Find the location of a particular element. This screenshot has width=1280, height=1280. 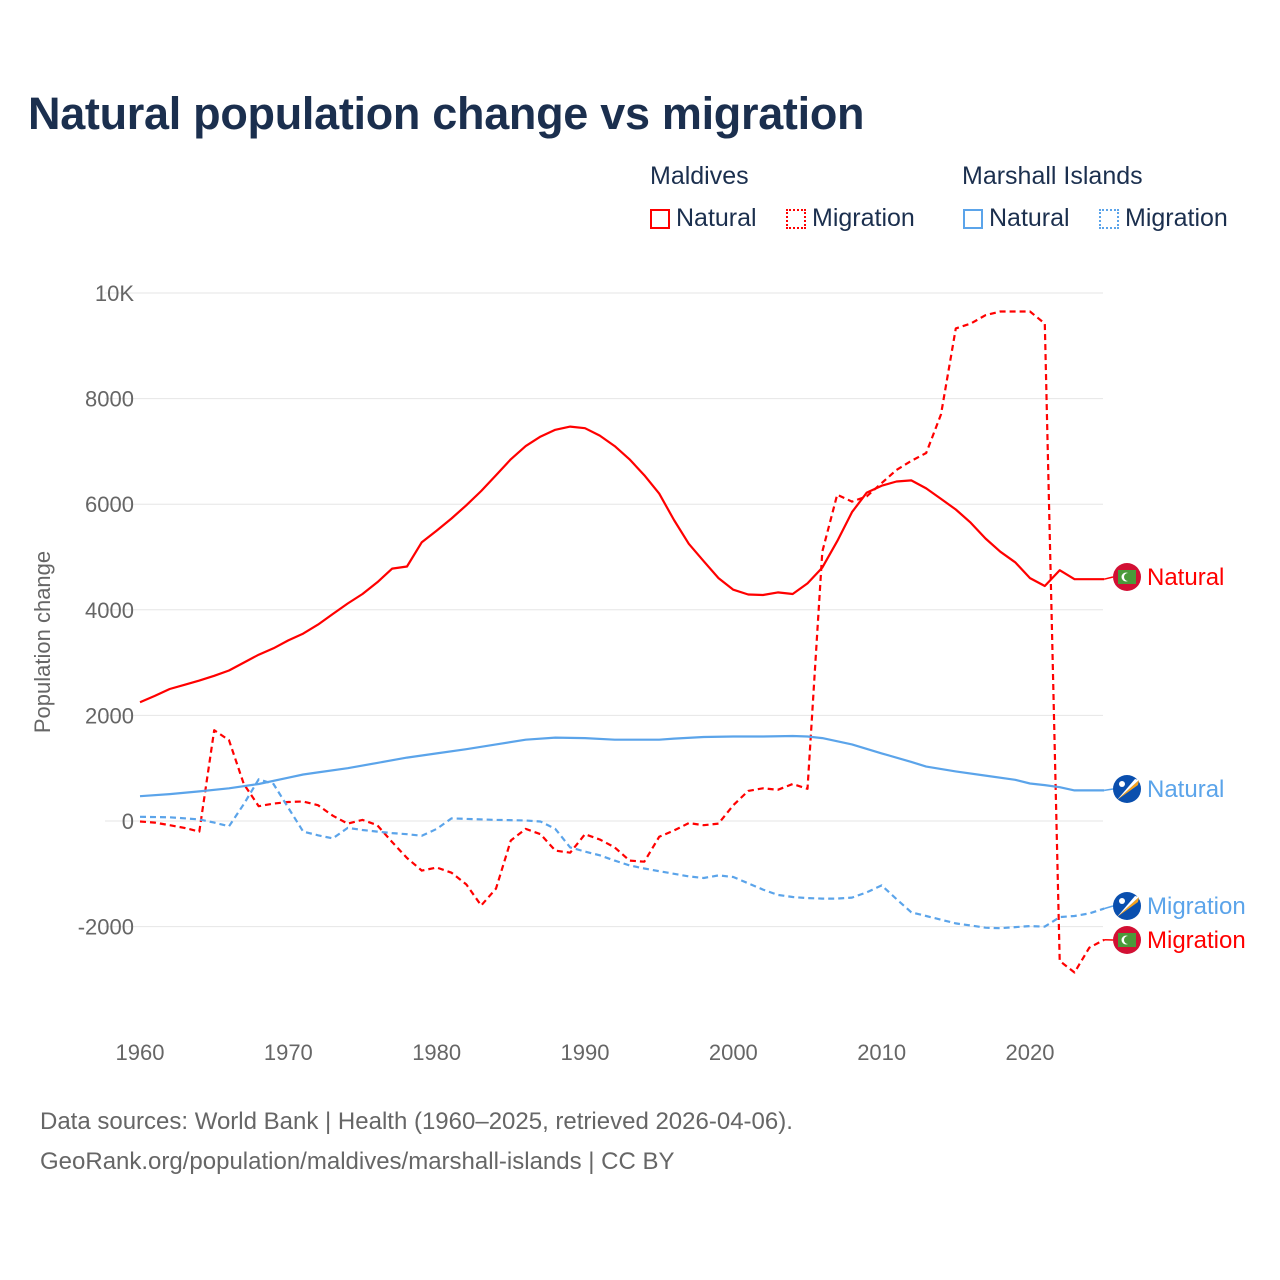

x-tick-label: 1960 is located at coordinates (140, 1052).